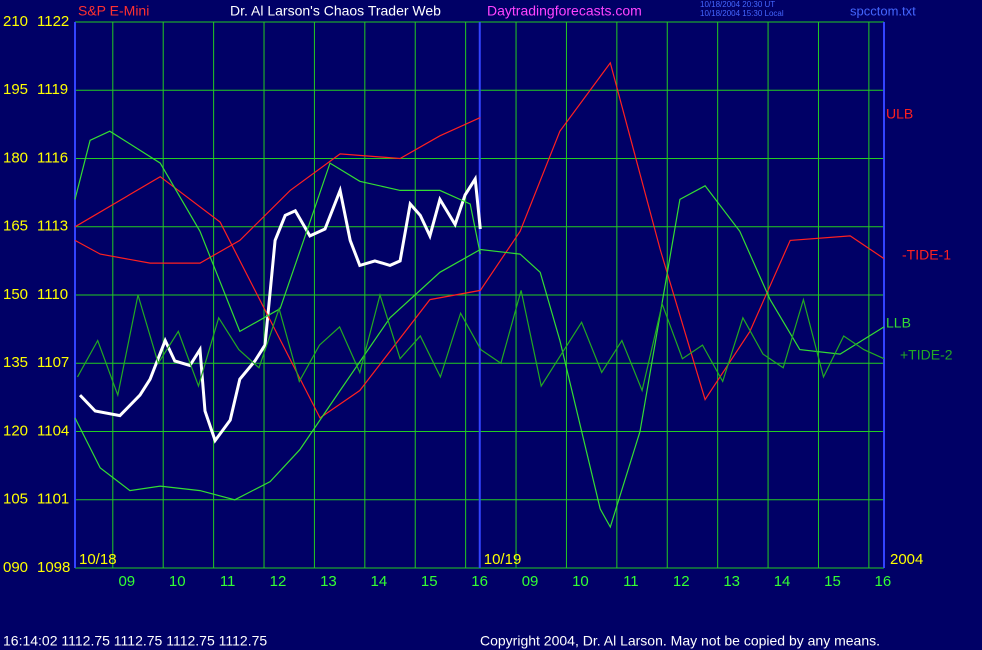  What do you see at coordinates (742, 13) in the screenshot?
I see `timestamp: 10/18/2004 15:30 Local` at bounding box center [742, 13].